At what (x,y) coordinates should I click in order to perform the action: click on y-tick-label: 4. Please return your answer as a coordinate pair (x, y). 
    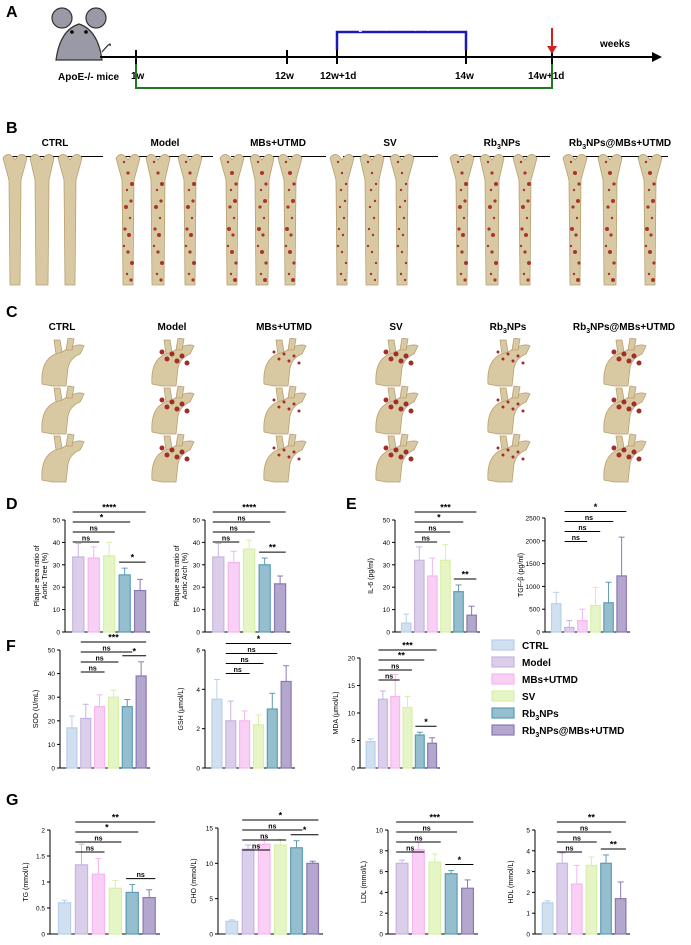
    Looking at the image, I should click on (528, 851).